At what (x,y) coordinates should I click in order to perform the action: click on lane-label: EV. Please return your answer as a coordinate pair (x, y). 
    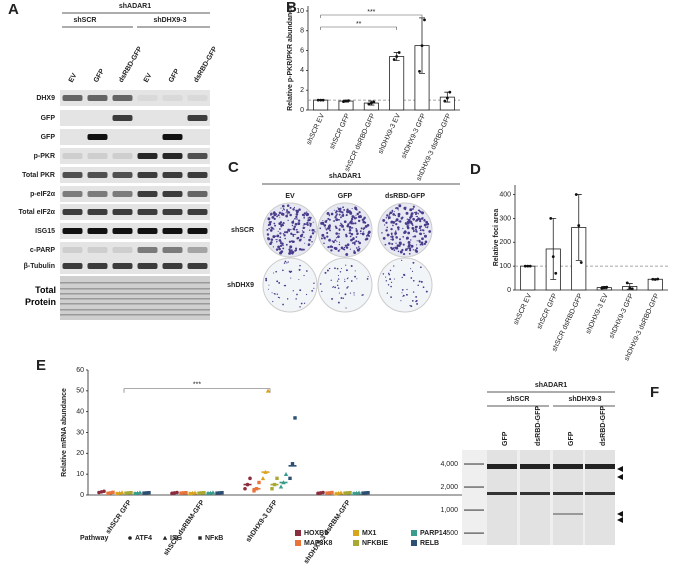
    Looking at the image, I should click on (148, 78).